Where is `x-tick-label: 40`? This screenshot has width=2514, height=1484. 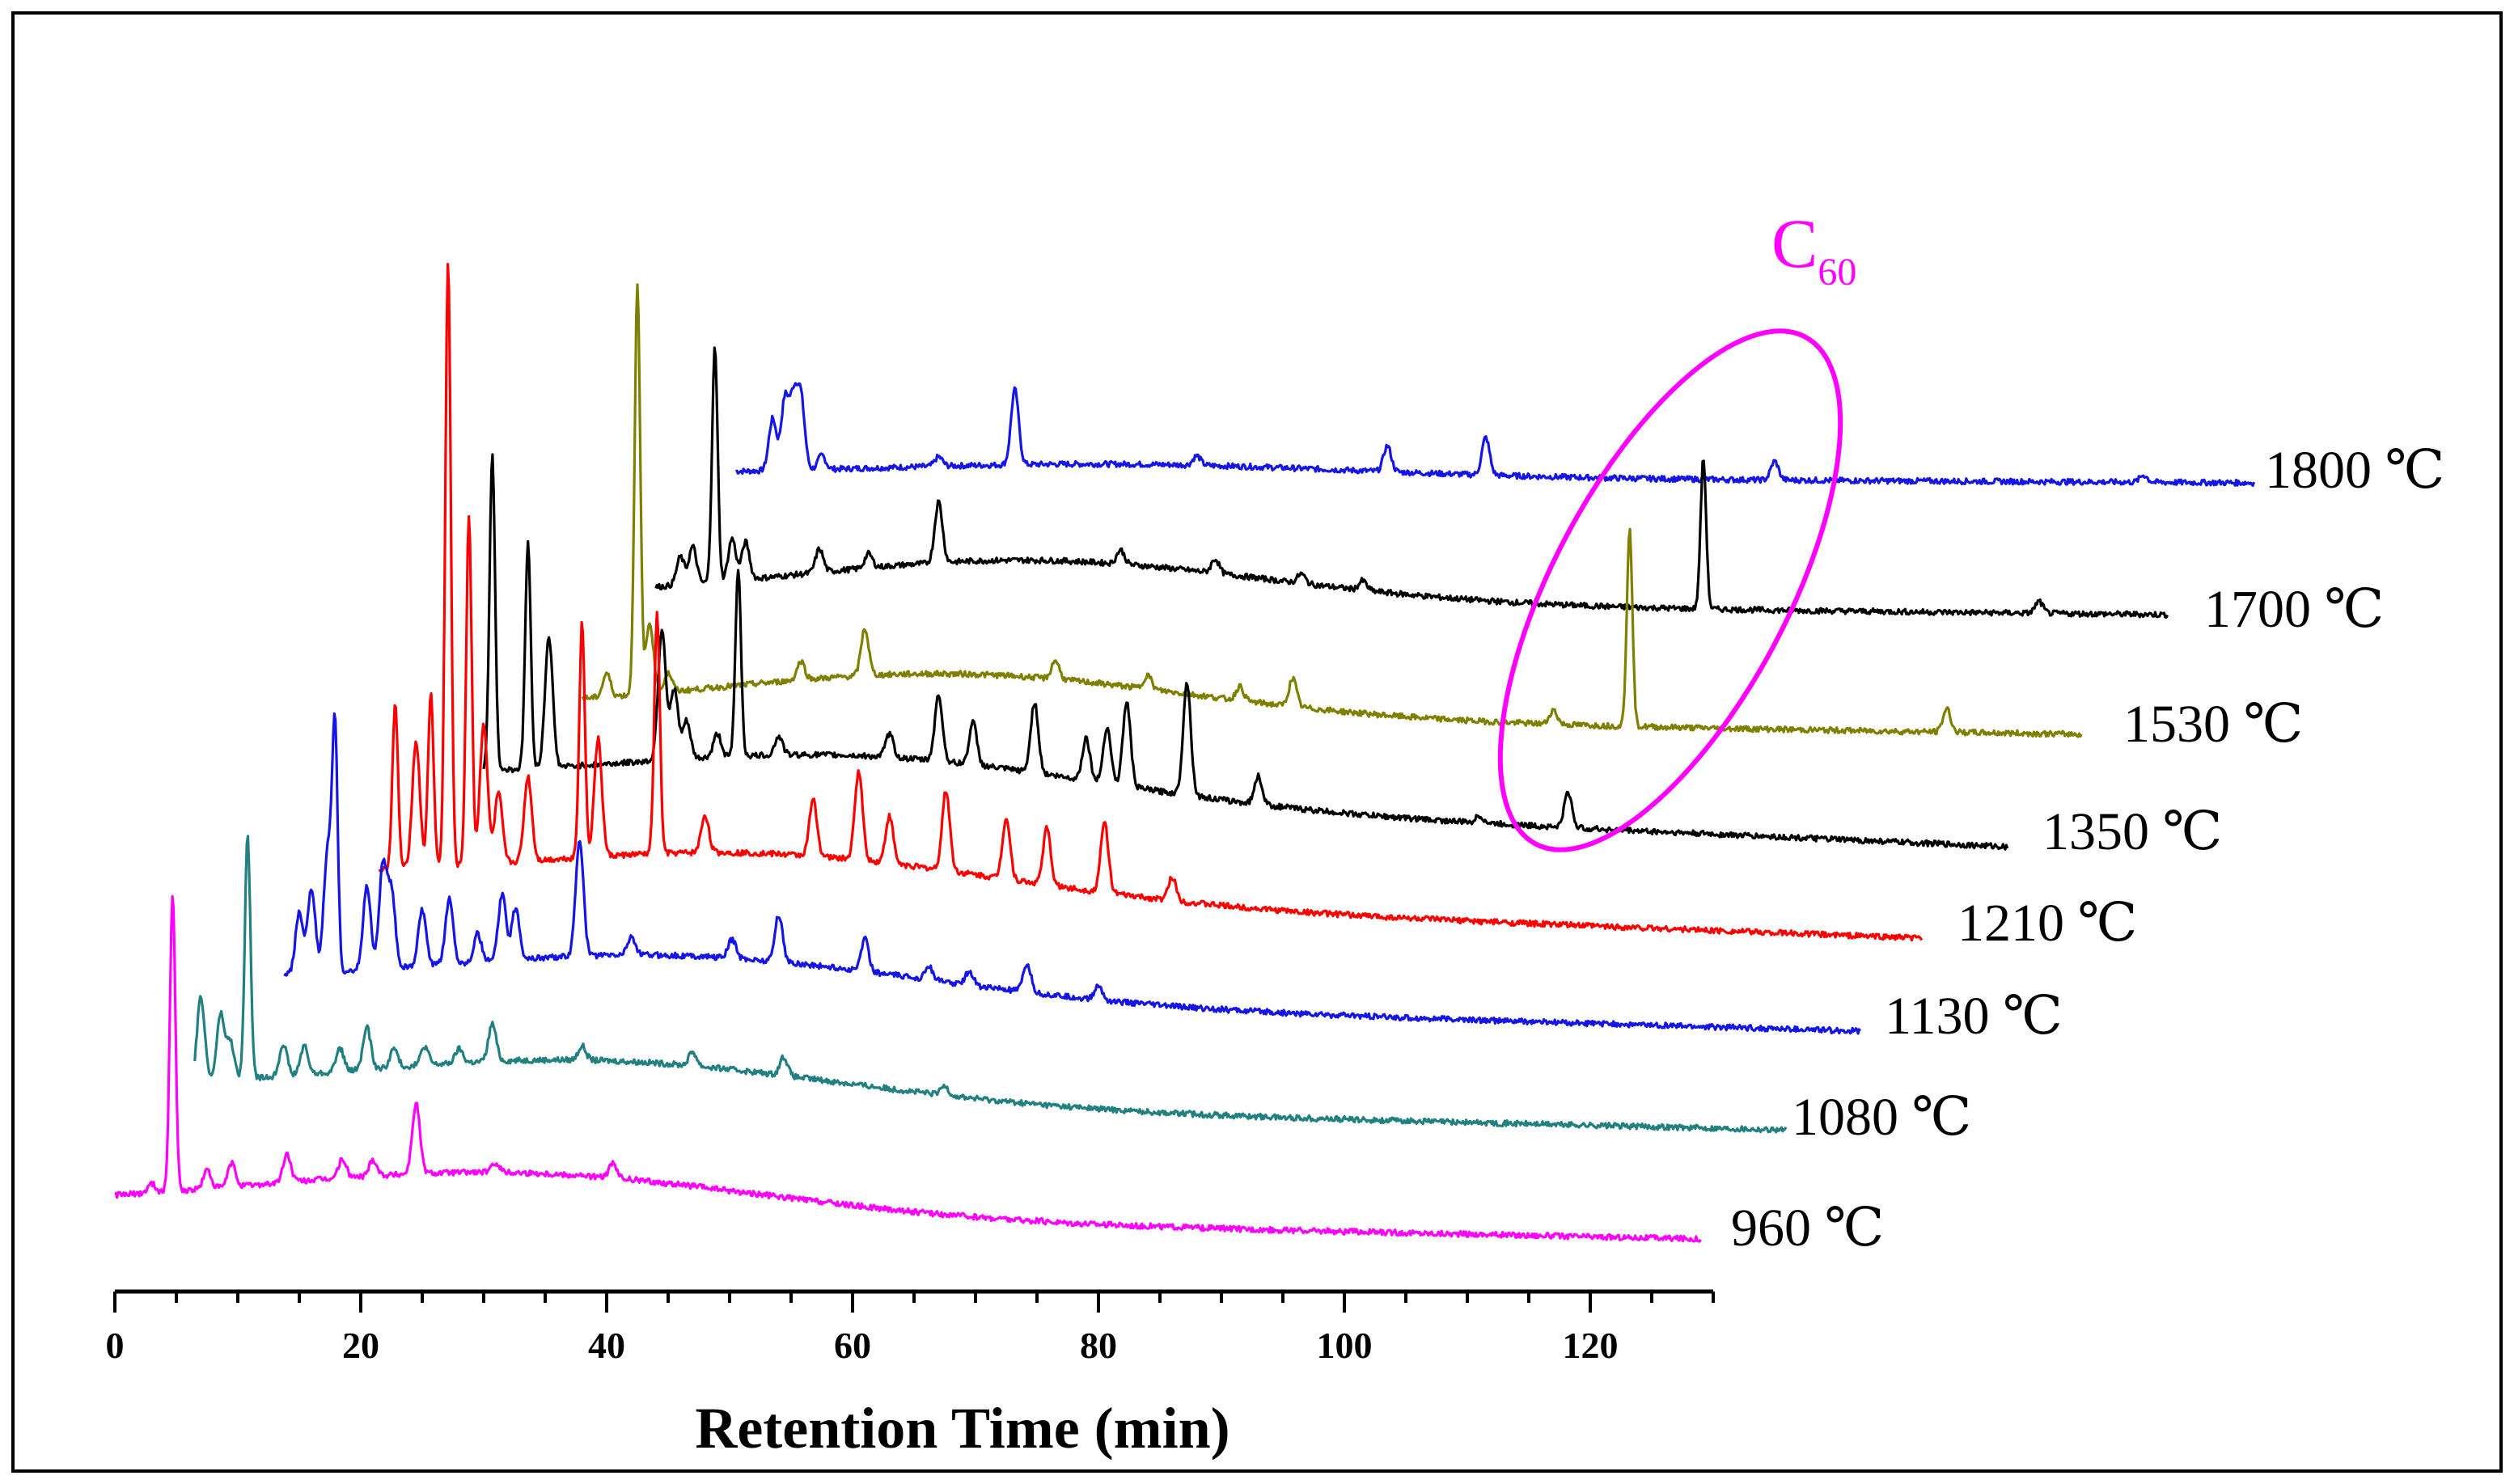 x-tick-label: 40 is located at coordinates (606, 1345).